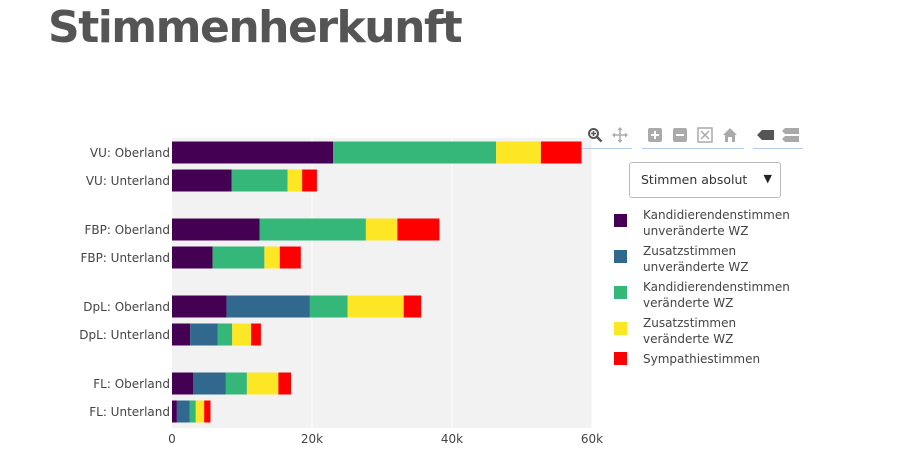  I want to click on x-tick-label: 20k, so click(312, 439).